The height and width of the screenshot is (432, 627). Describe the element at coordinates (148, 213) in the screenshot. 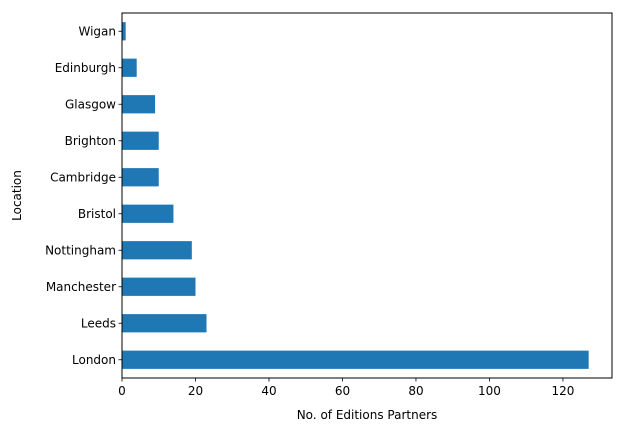

I see `bar-bristol` at that location.